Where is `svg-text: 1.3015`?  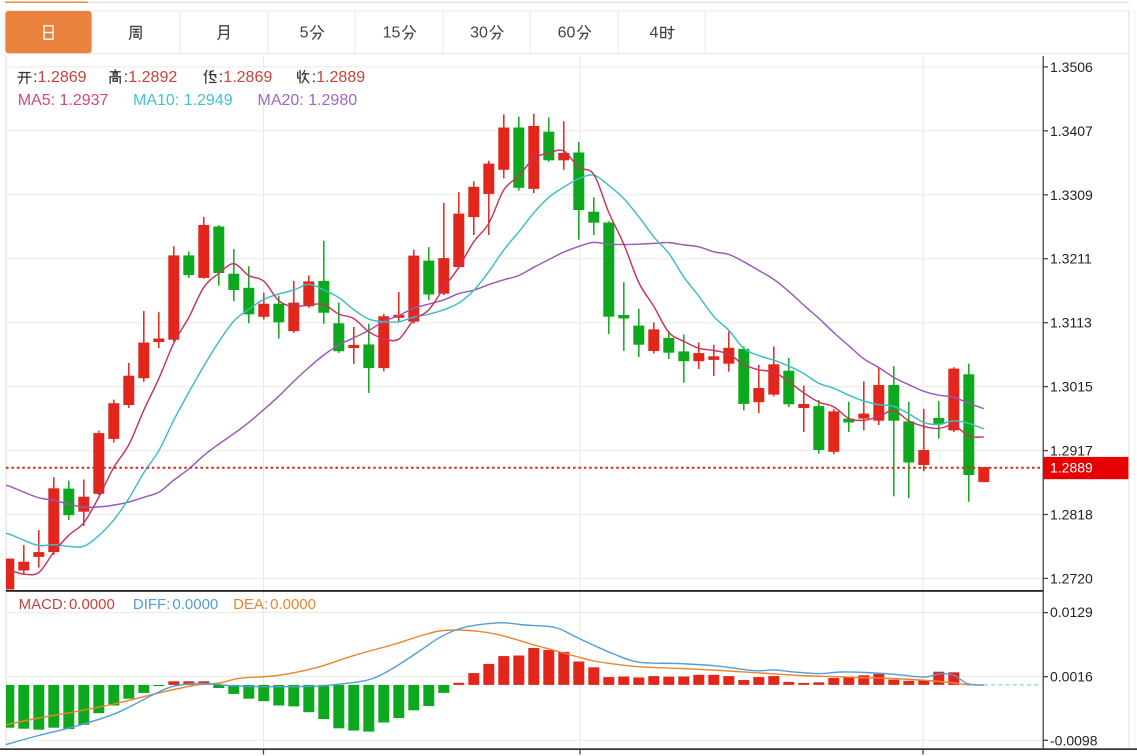 svg-text: 1.3015 is located at coordinates (1071, 387).